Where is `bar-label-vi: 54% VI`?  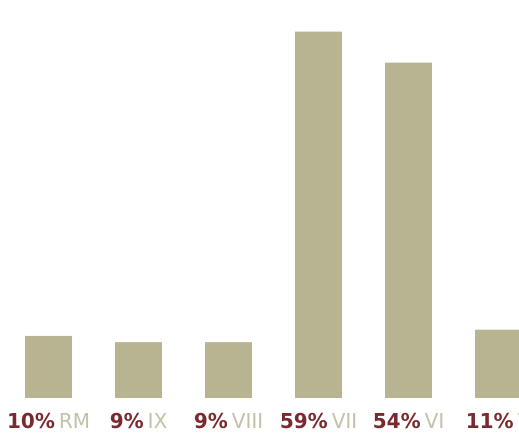
bar-label-vi: 54% VI is located at coordinates (408, 421).